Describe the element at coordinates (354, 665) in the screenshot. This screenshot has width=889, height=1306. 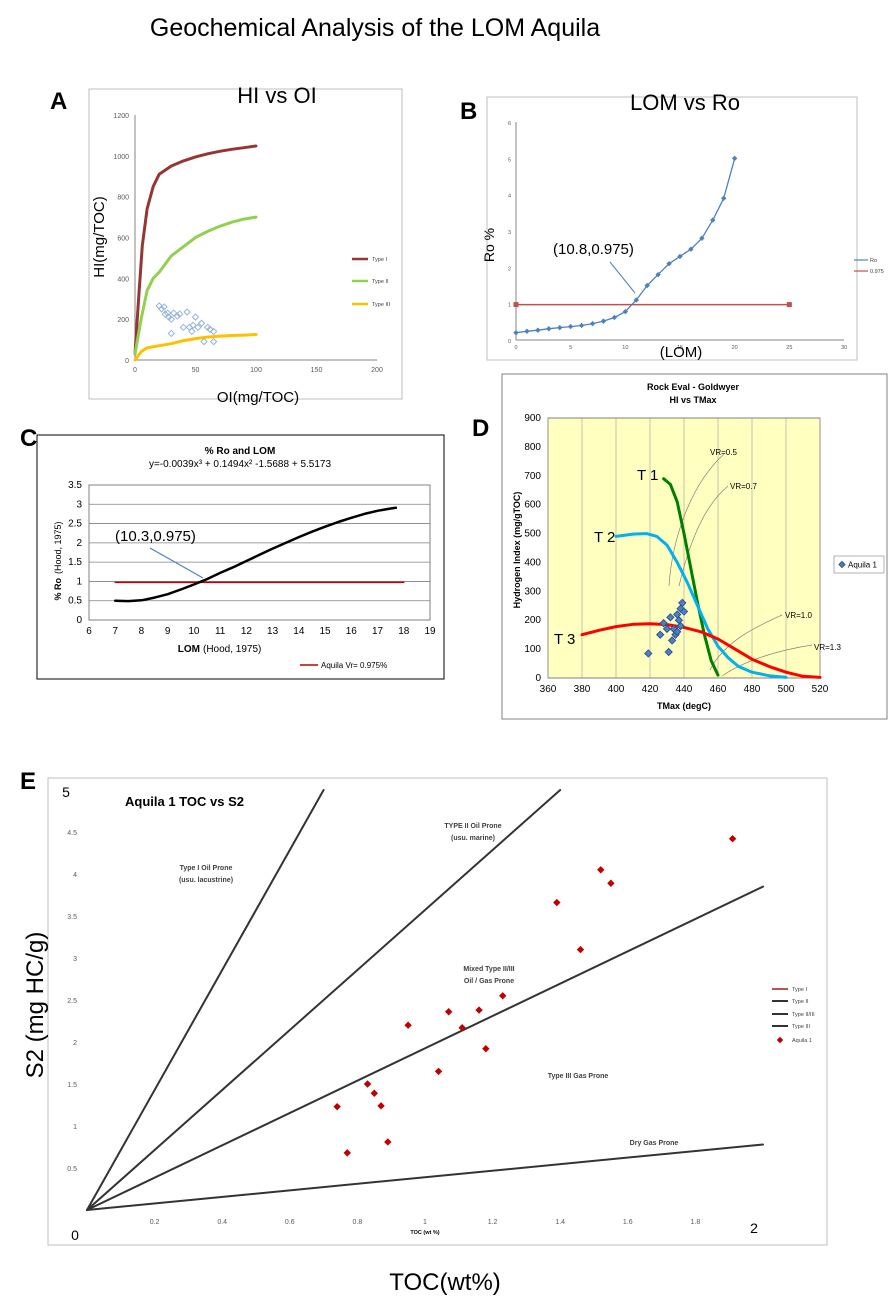
I see `legend-label: Aquila Vr= 0.975%` at that location.